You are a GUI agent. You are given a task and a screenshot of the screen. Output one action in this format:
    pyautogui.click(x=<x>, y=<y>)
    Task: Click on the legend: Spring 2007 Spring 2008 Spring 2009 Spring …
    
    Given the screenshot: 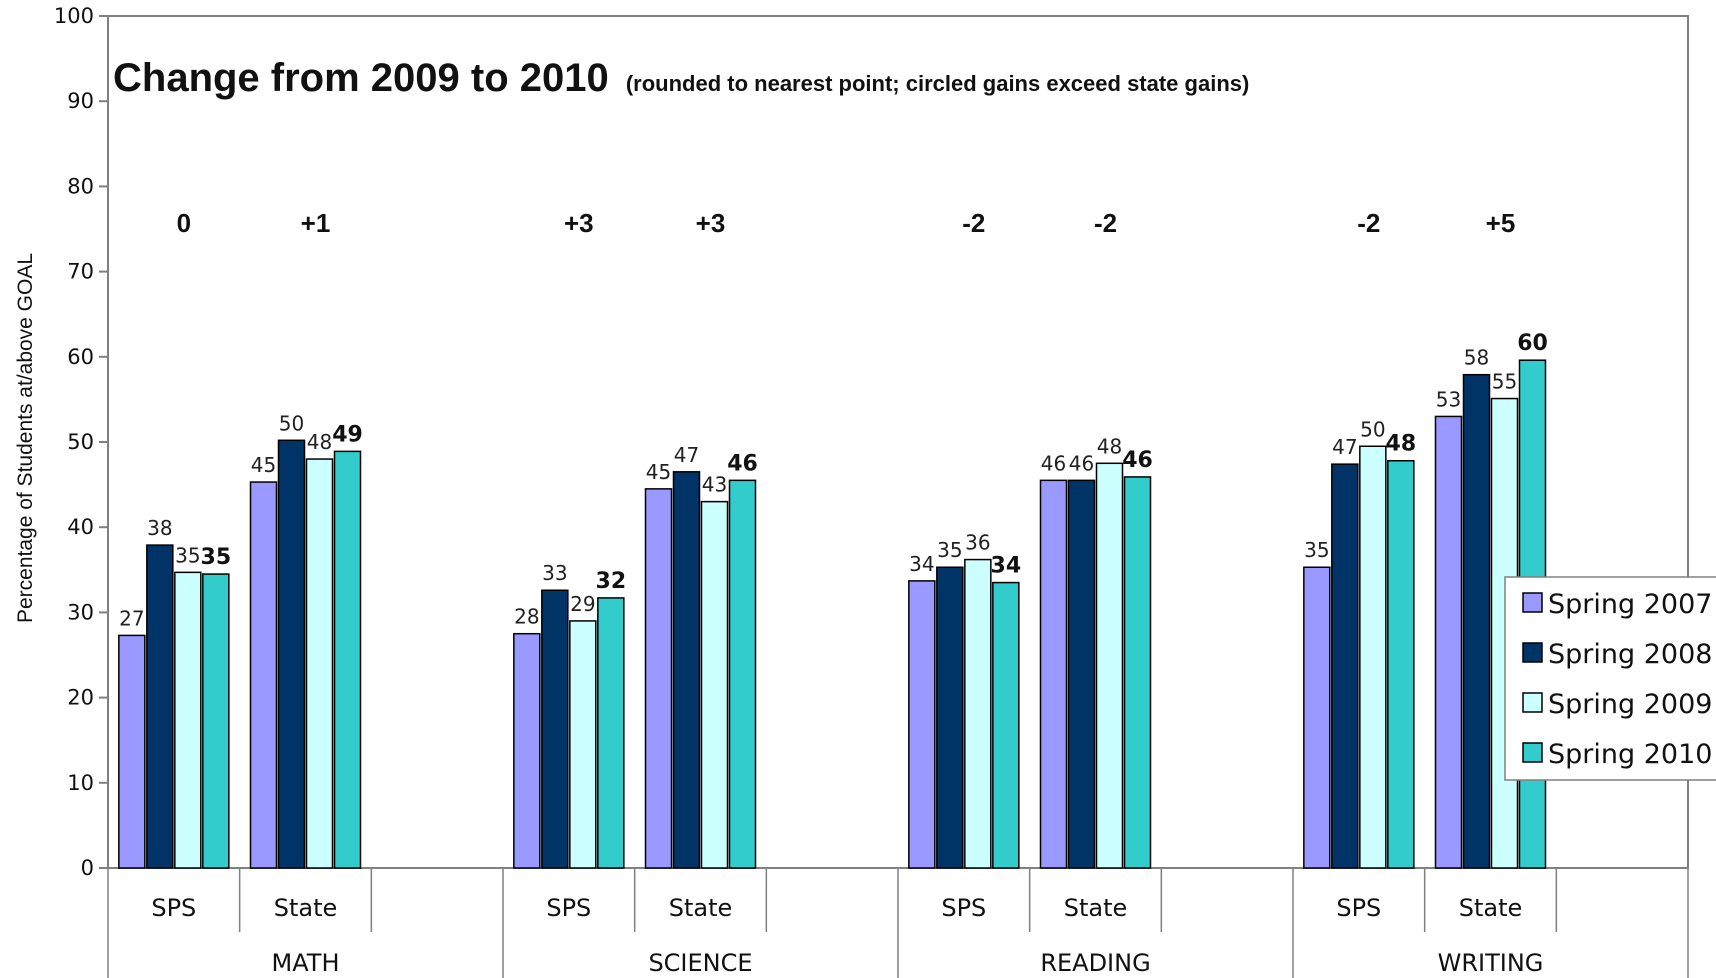 What is the action you would take?
    pyautogui.click(x=1610, y=678)
    